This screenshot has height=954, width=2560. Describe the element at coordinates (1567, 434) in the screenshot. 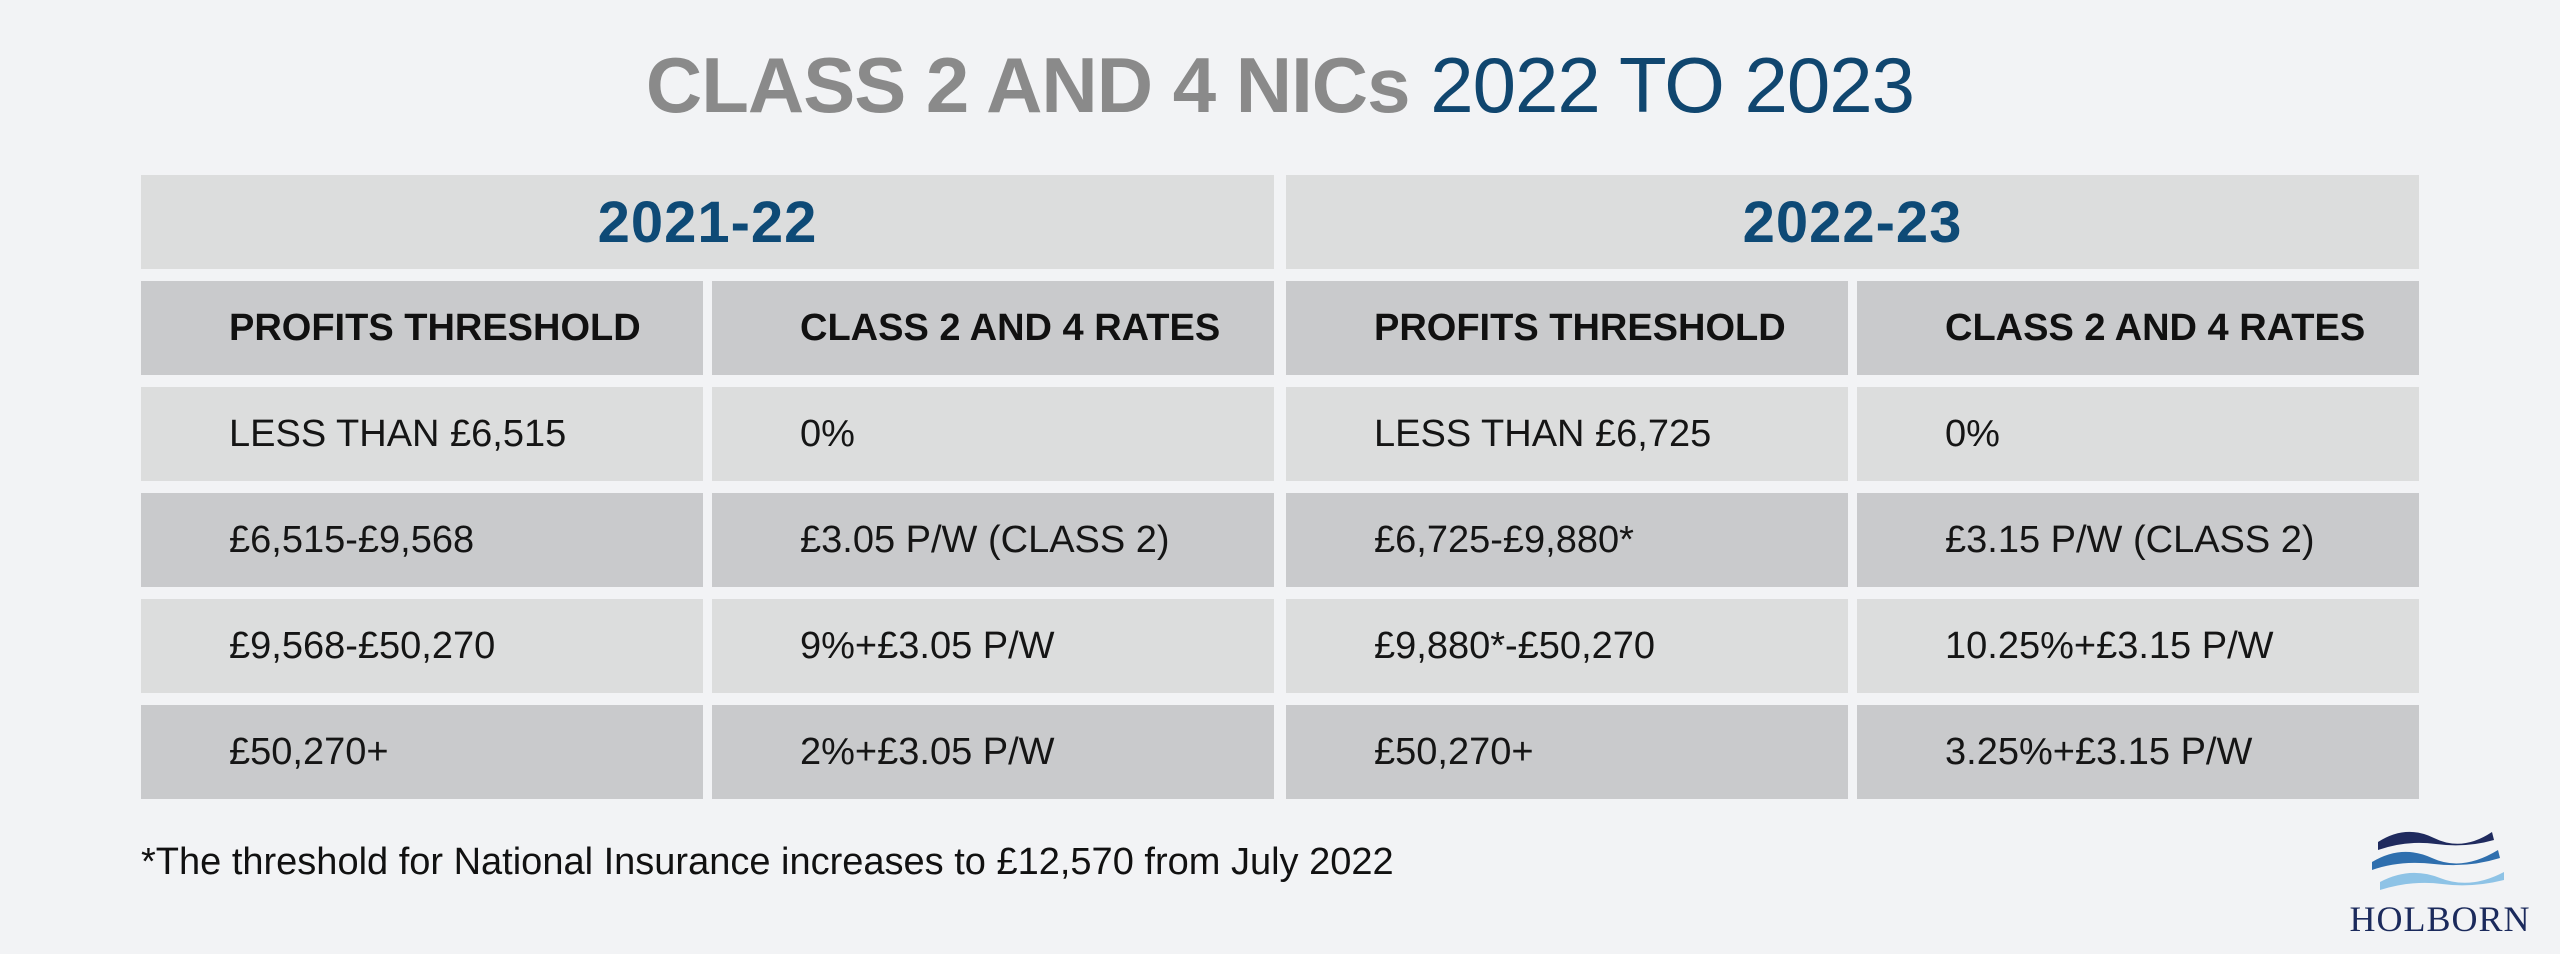

I see `table-cell: LESS THAN £6,725` at that location.